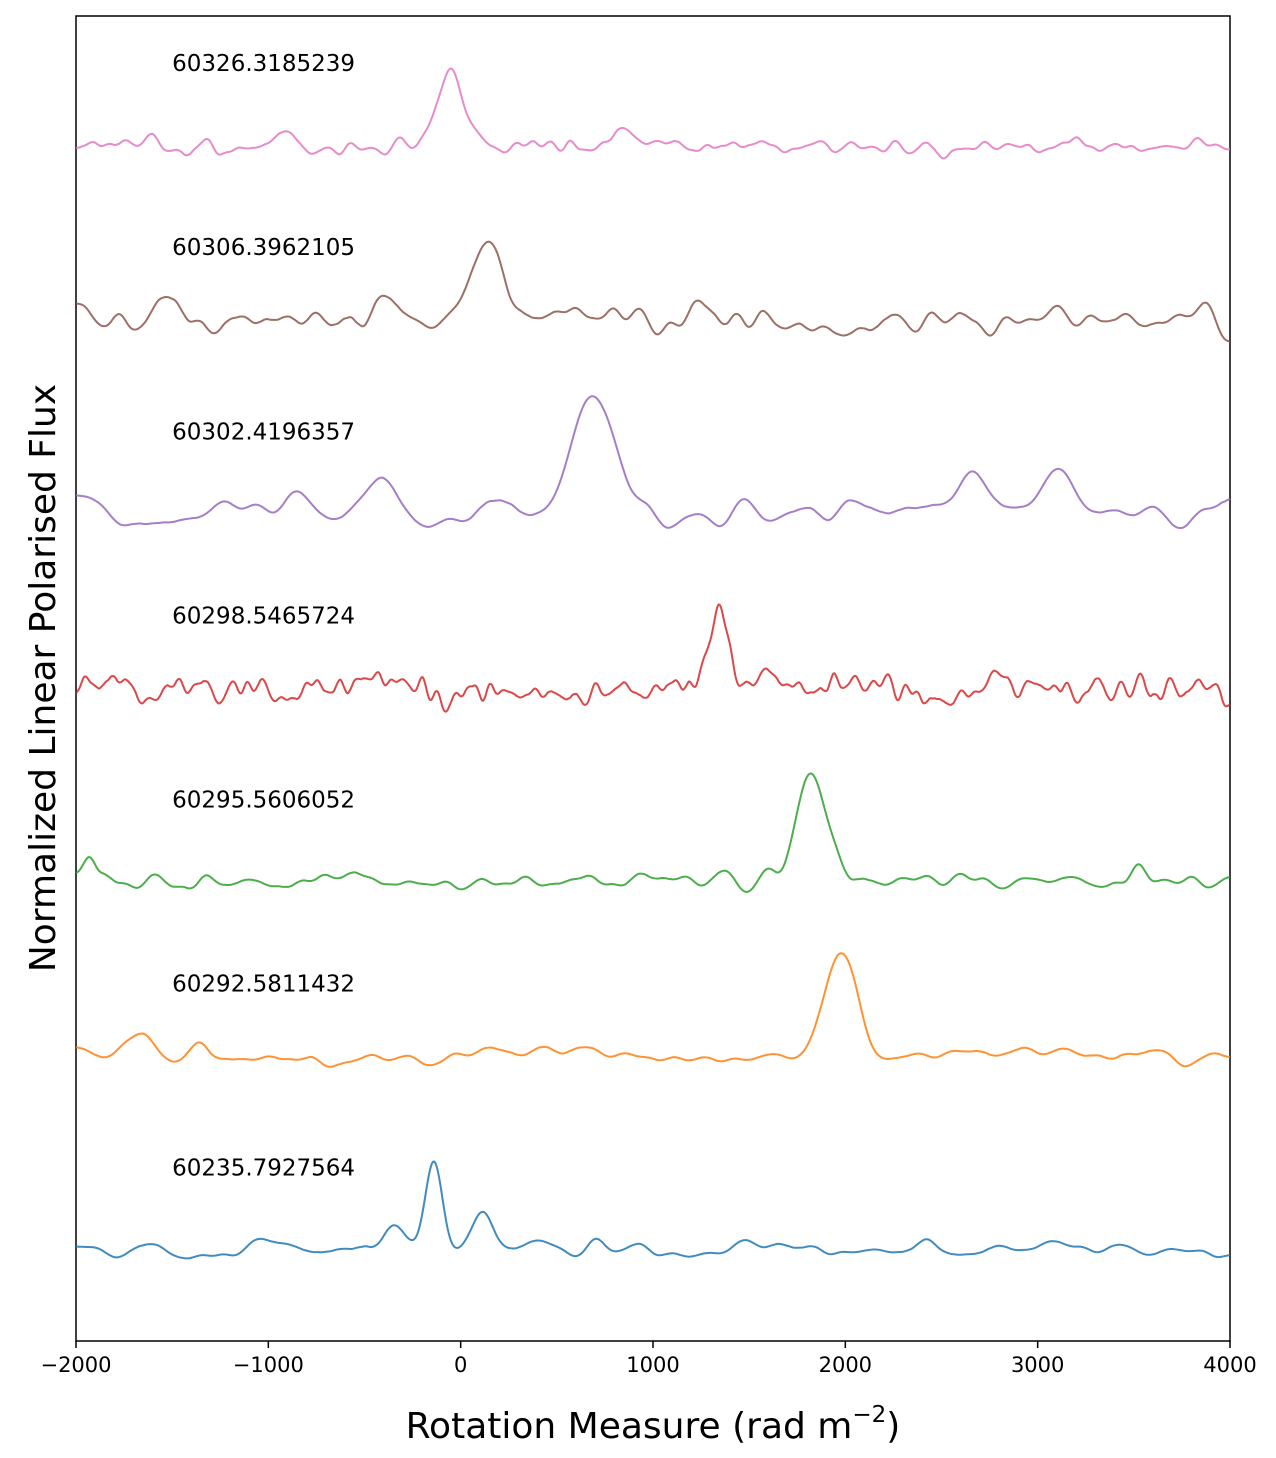  Describe the element at coordinates (869, 1415) in the screenshot. I see `x-axis-label-superscript: −2` at that location.